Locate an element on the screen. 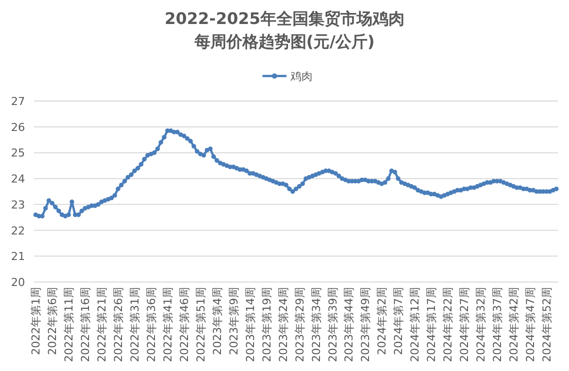 The image size is (569, 371). x-tick-label: 2024年第32周 is located at coordinates (481, 324).